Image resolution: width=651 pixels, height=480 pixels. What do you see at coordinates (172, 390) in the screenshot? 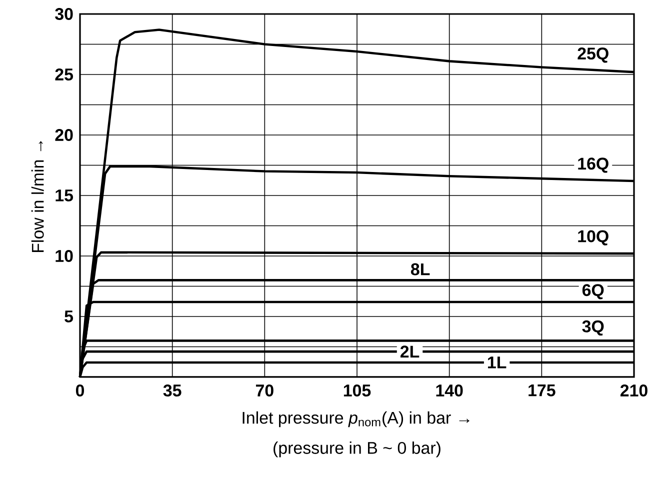
I see `x-tick-label: 35` at bounding box center [172, 390].